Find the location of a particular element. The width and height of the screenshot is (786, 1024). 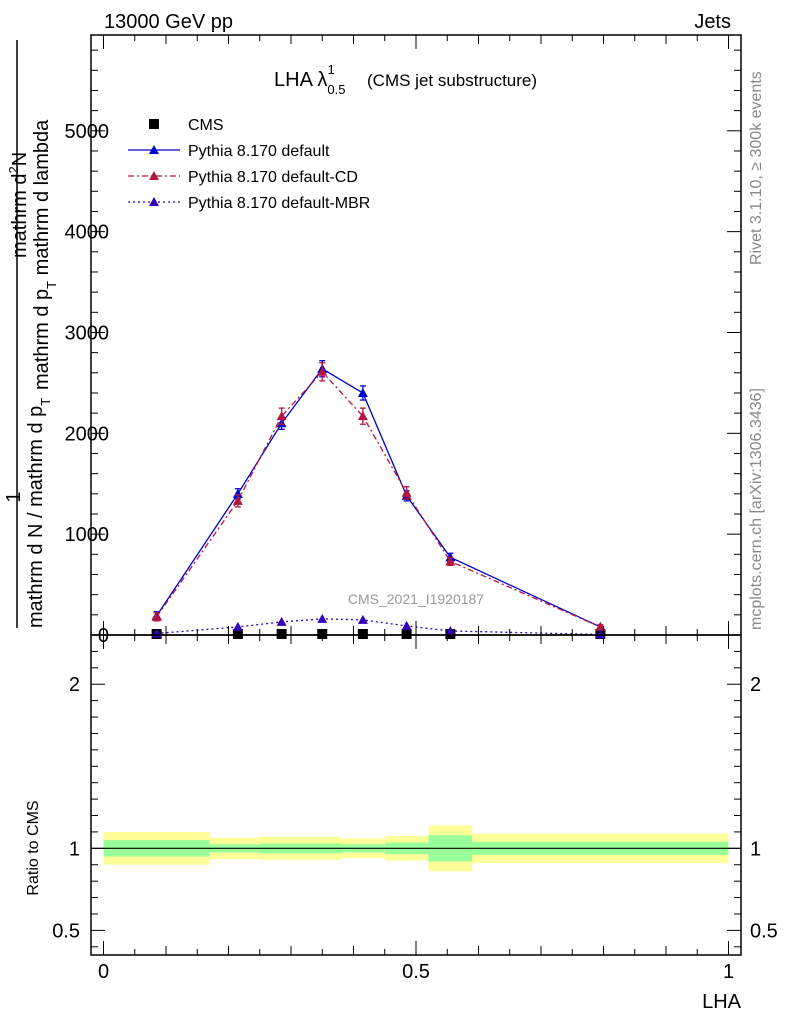

x-tick-label: 1 is located at coordinates (728, 972).